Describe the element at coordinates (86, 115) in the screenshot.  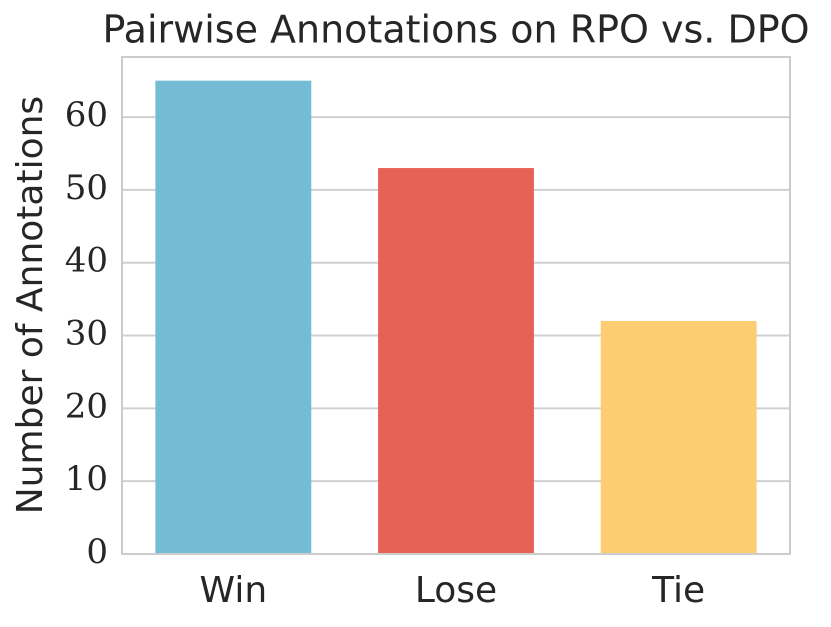
I see `y-tick-label: 60` at that location.